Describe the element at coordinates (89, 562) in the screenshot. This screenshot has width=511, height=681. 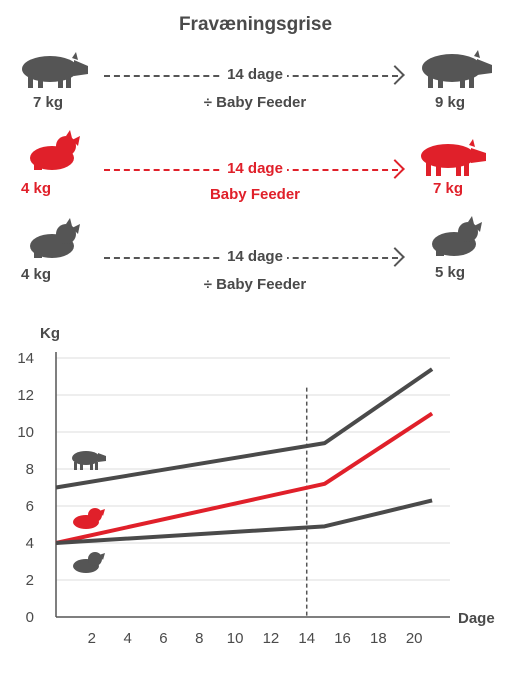
I see `chart-pig-small-icon` at that location.